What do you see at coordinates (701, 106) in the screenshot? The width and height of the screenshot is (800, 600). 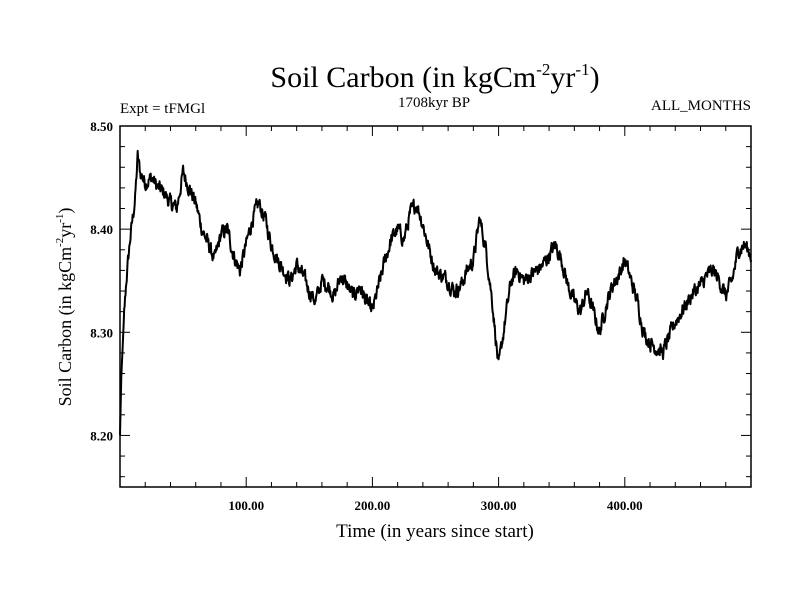 I see `months-label: ALL_MONTHS` at bounding box center [701, 106].